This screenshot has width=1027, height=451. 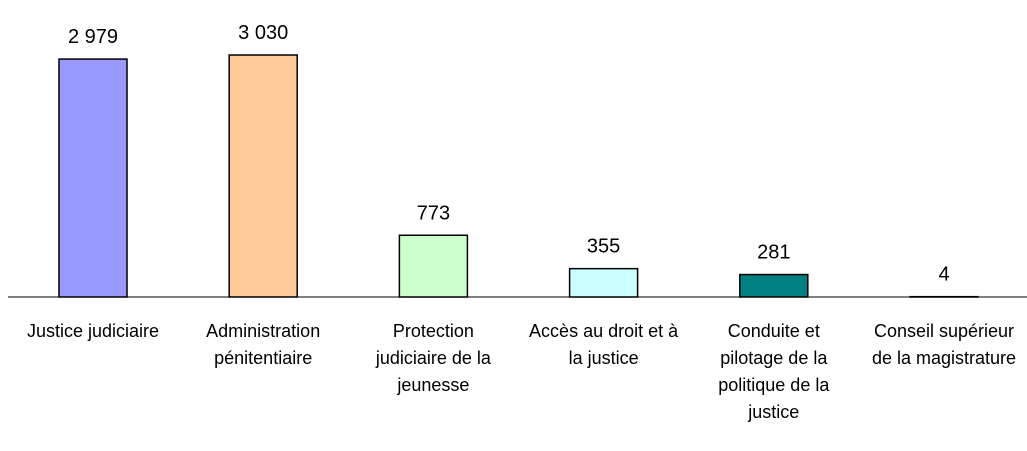 What do you see at coordinates (603, 247) in the screenshot?
I see `data-label: 355` at bounding box center [603, 247].